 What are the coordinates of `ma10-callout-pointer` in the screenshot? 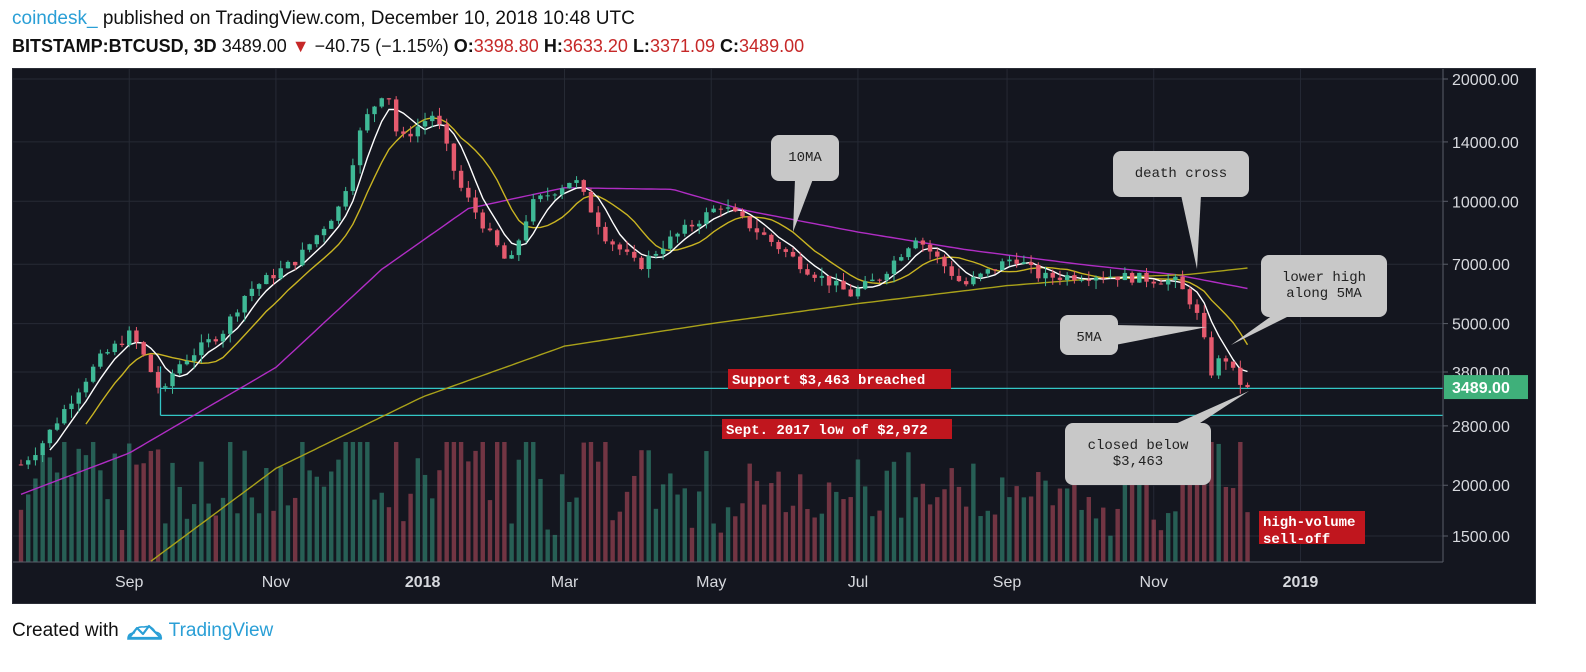 It's located at (803, 205).